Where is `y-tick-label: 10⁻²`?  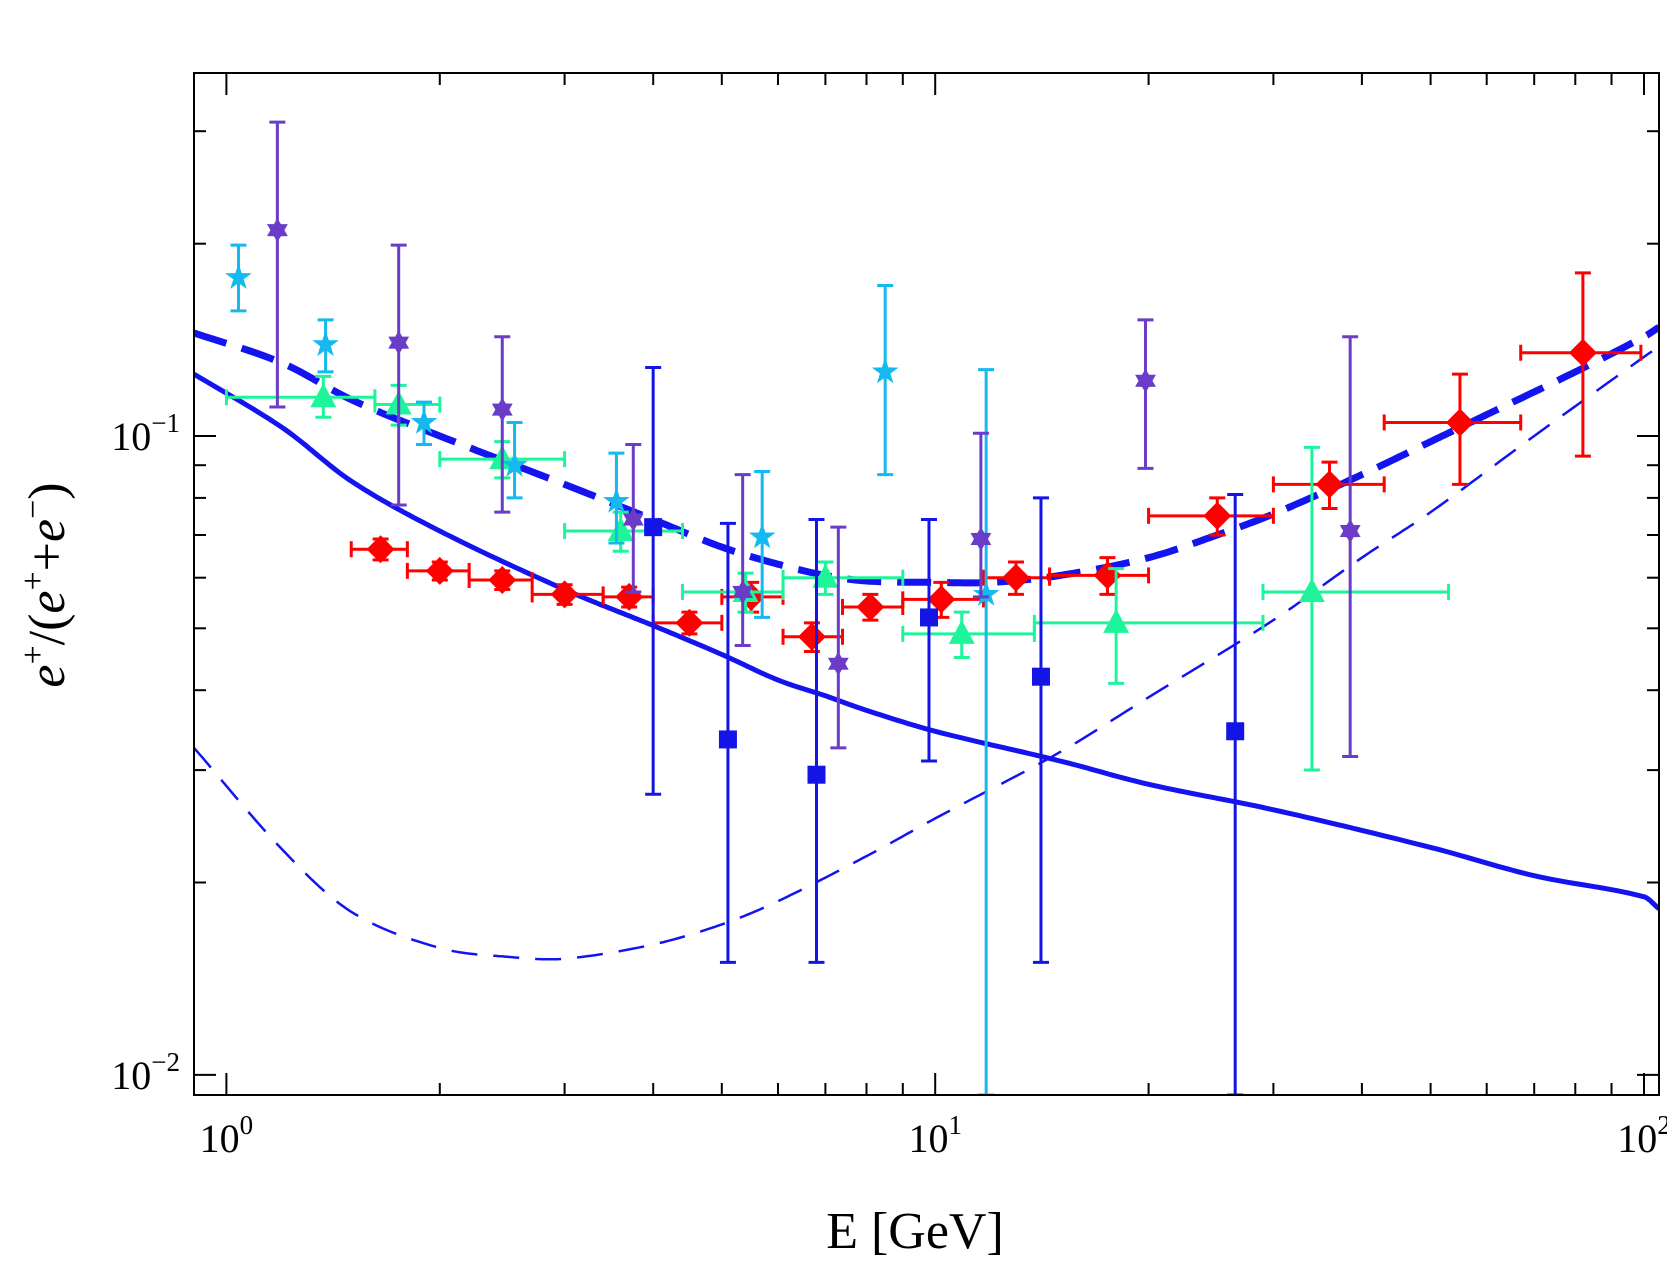
y-tick-label: 10⁻² is located at coordinates (145, 1072).